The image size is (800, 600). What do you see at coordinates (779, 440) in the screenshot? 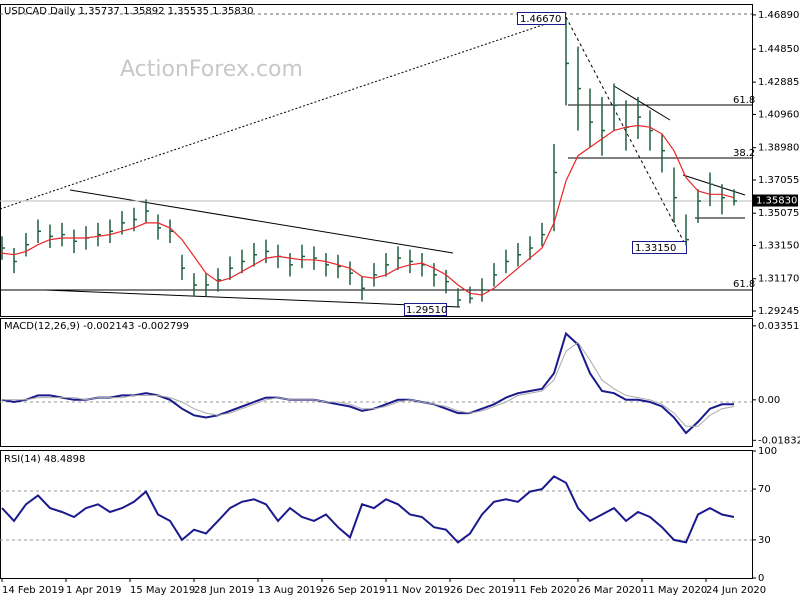
I see `y-tick-label: -0.018324` at bounding box center [779, 440].